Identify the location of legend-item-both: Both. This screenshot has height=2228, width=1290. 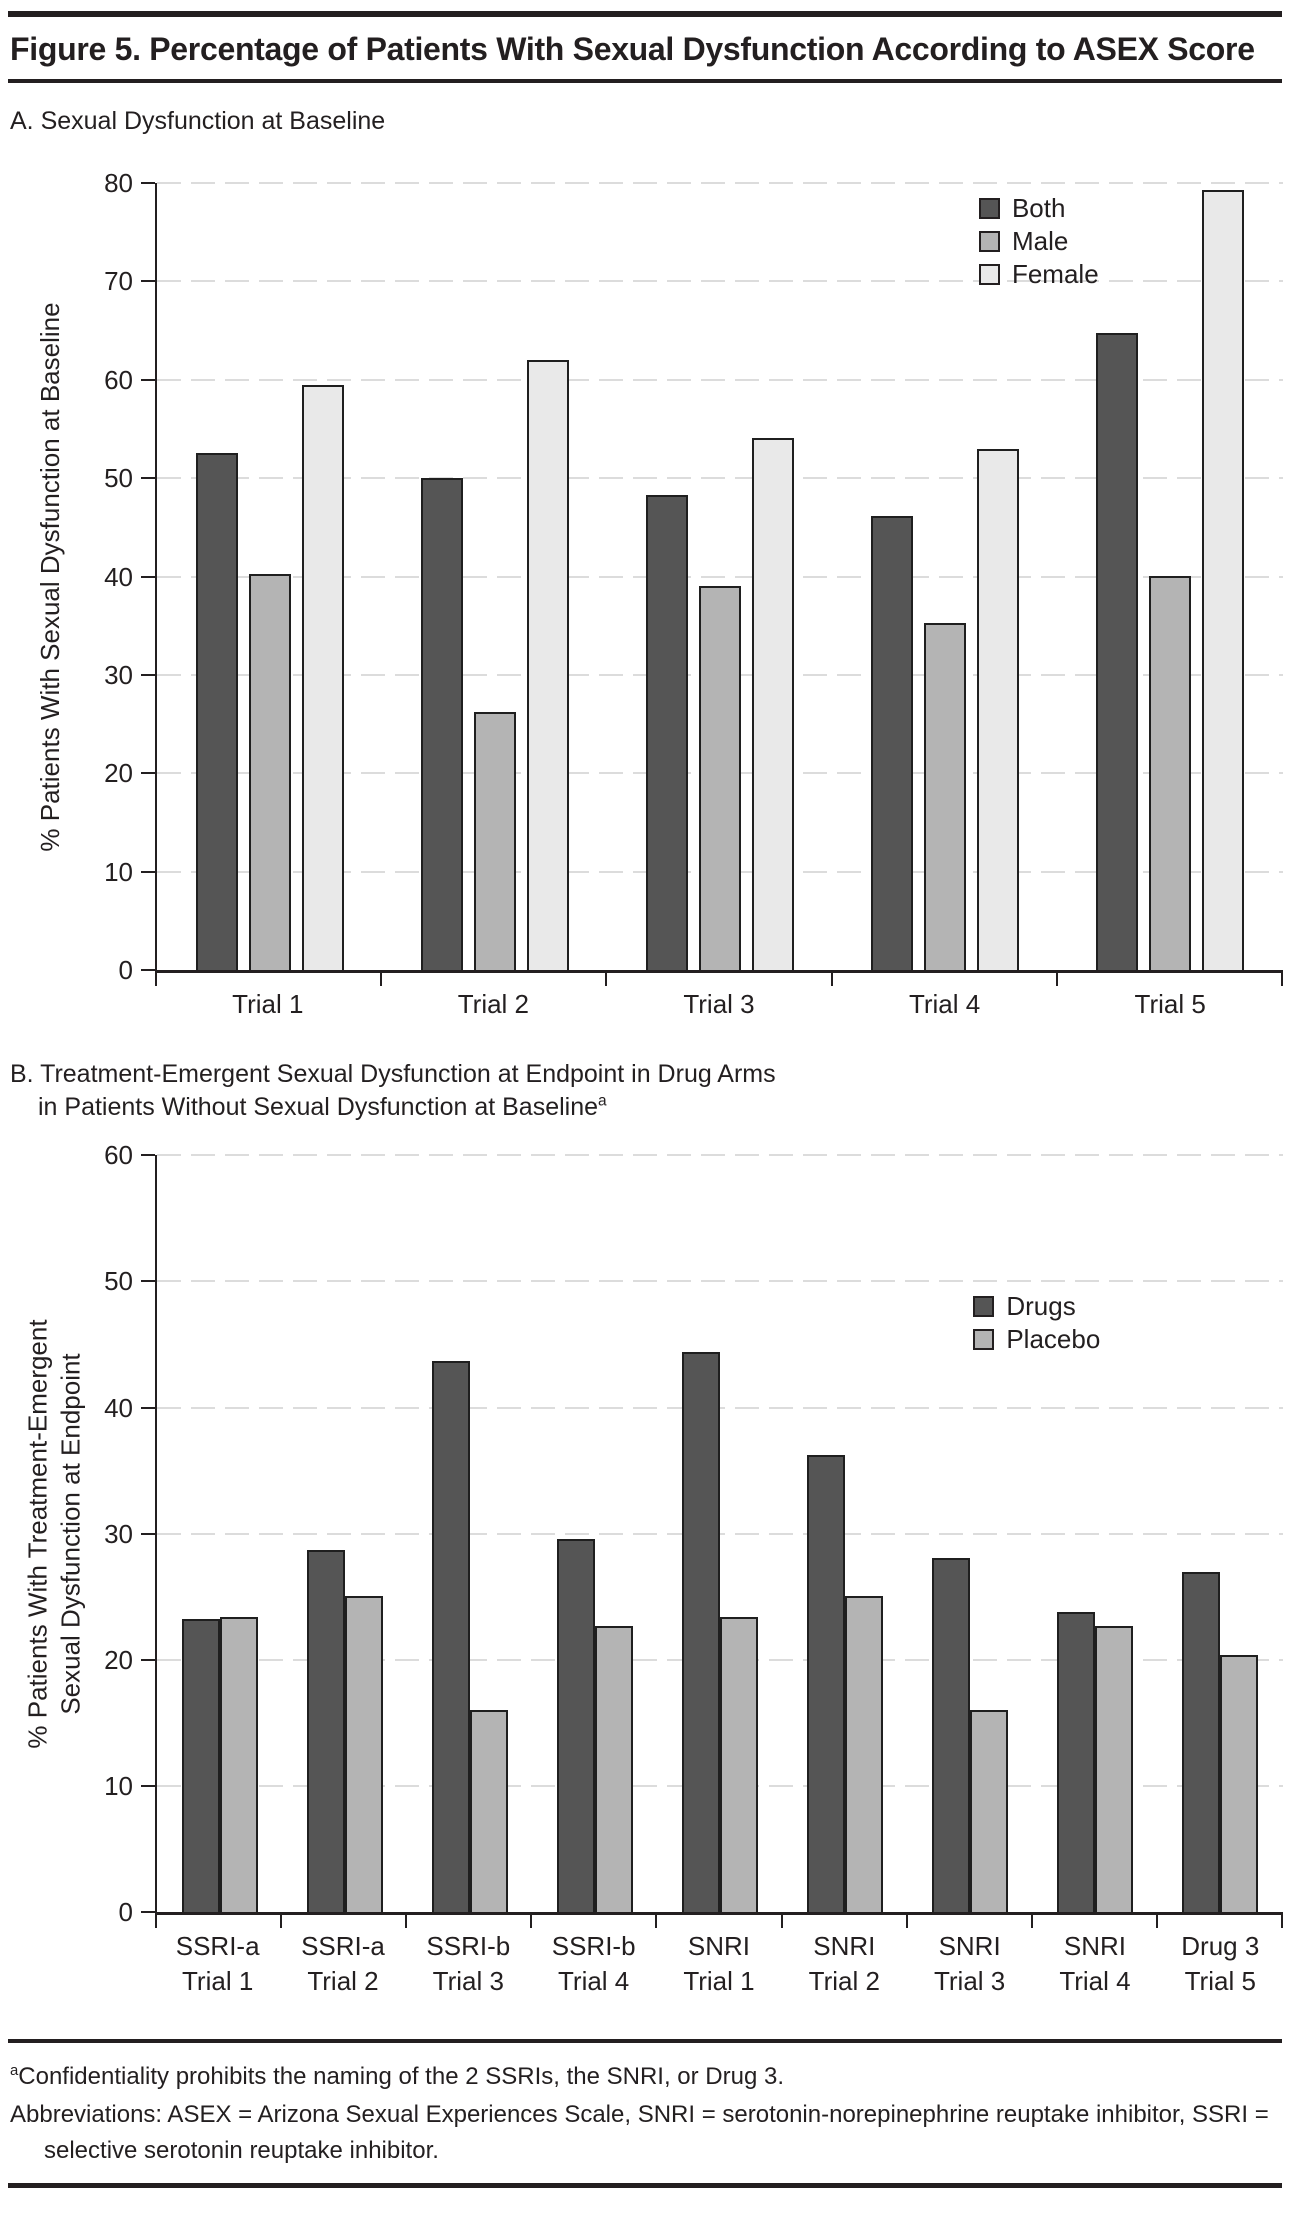
(1038, 208).